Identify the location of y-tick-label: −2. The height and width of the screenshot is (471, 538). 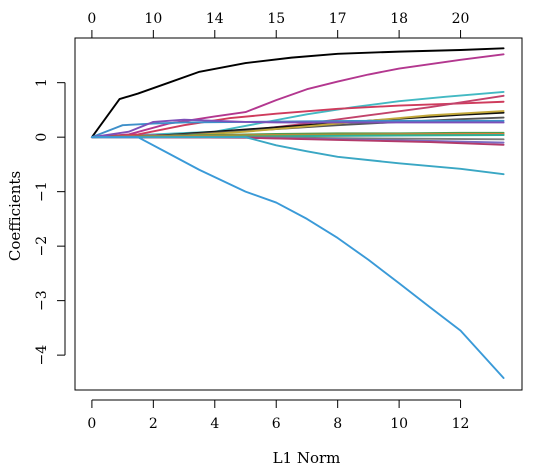
(42, 246).